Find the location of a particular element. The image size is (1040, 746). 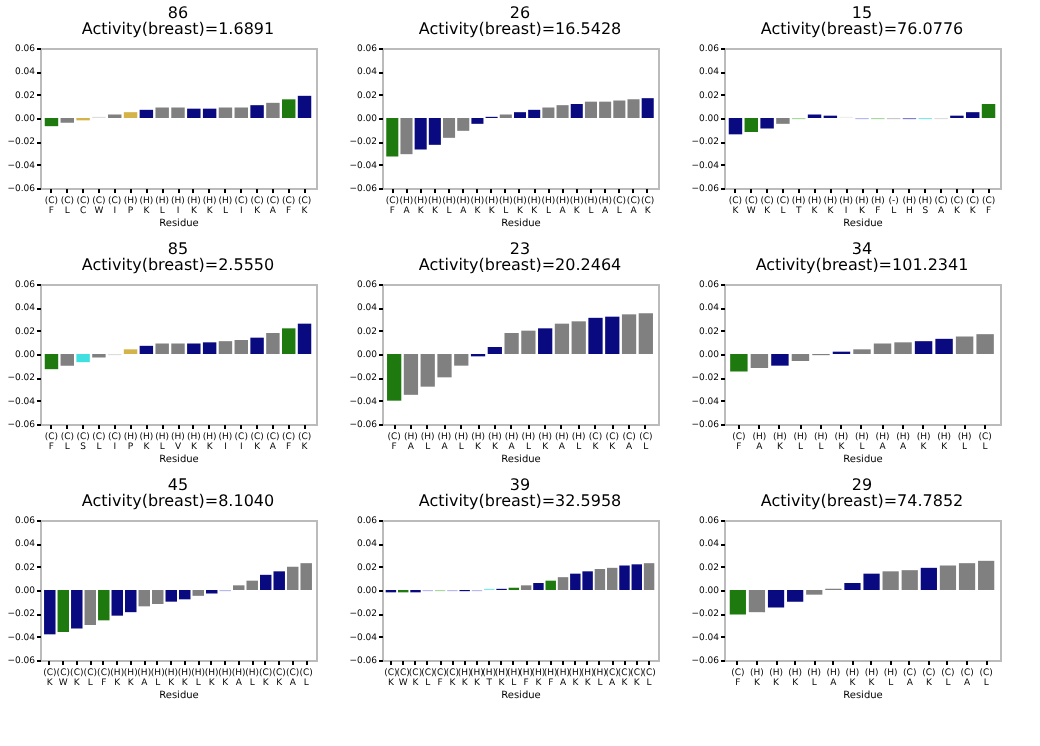

chart-title: 39 is located at coordinates (520, 485).